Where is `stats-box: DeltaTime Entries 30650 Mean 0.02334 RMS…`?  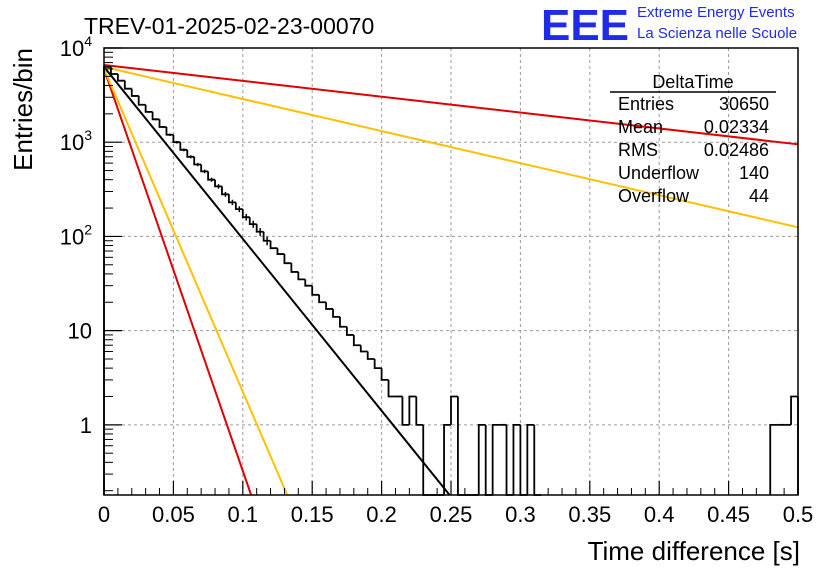
stats-box: DeltaTime Entries 30650 Mean 0.02334 RMS… is located at coordinates (693, 139).